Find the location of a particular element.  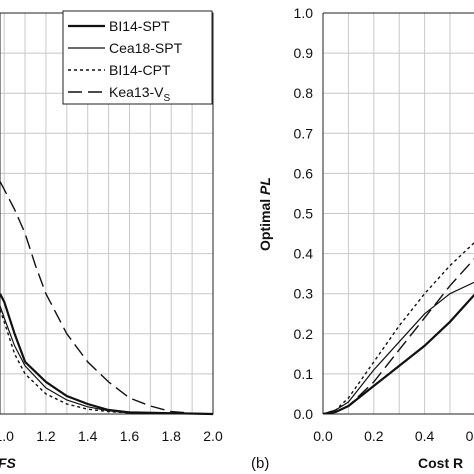

y-tick-label: 0.4 is located at coordinates (304, 254).